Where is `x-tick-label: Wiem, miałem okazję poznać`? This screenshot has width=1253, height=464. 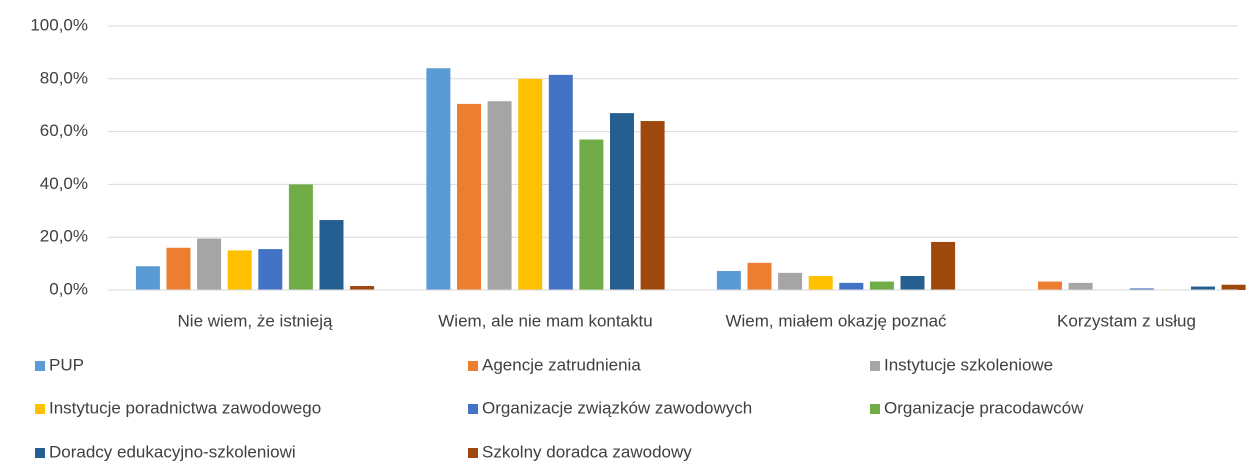
x-tick-label: Wiem, miałem okazję poznać is located at coordinates (836, 320).